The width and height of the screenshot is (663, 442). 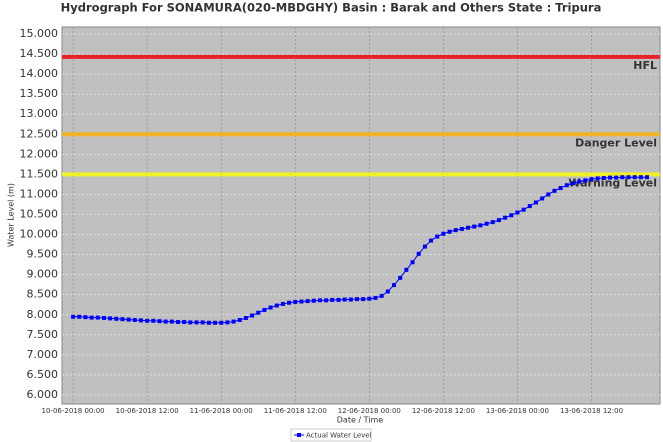 What do you see at coordinates (645, 65) in the screenshot?
I see `reference-label: HFL` at bounding box center [645, 65].